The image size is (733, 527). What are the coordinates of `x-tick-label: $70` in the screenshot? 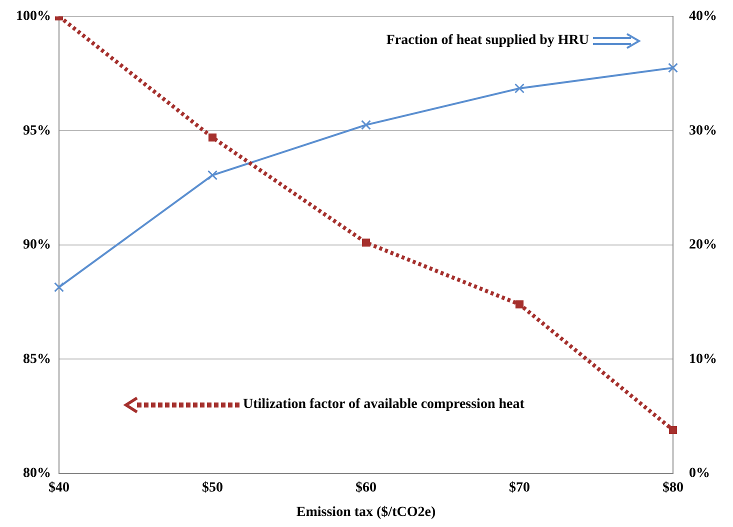 It's located at (519, 488).